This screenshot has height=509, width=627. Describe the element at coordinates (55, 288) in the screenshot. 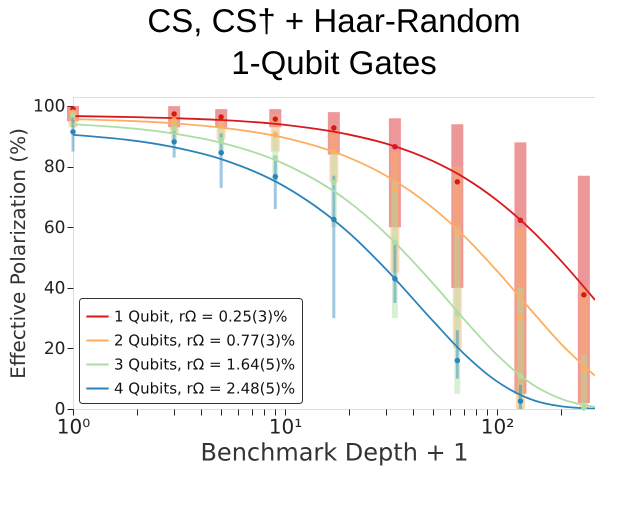

I see `y-tick-label: 40` at that location.